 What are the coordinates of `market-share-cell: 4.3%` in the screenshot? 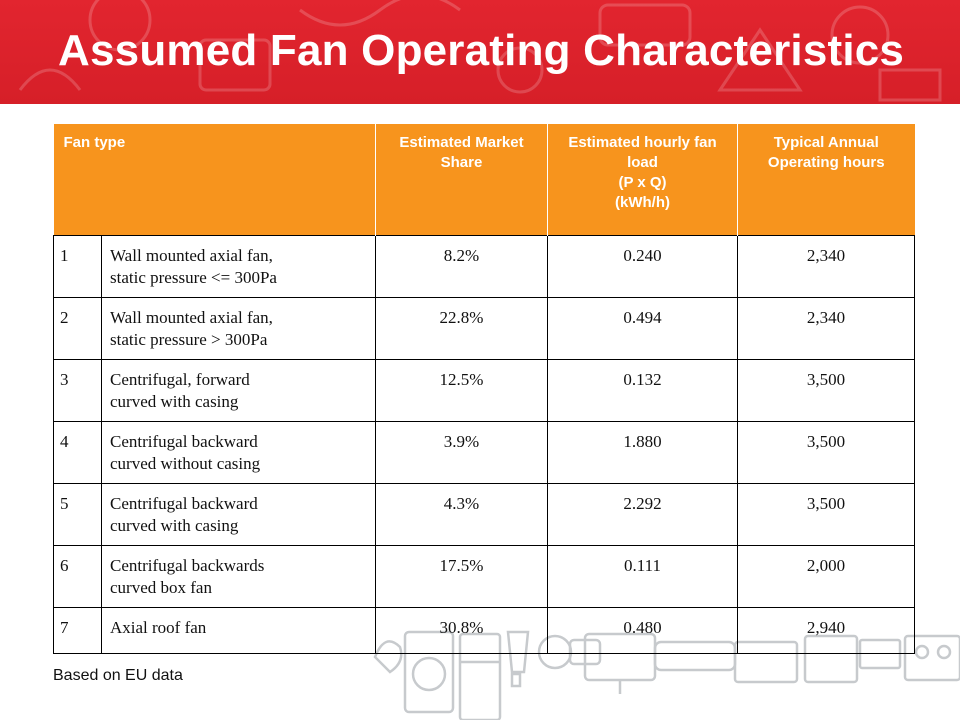 It's located at (461, 514).